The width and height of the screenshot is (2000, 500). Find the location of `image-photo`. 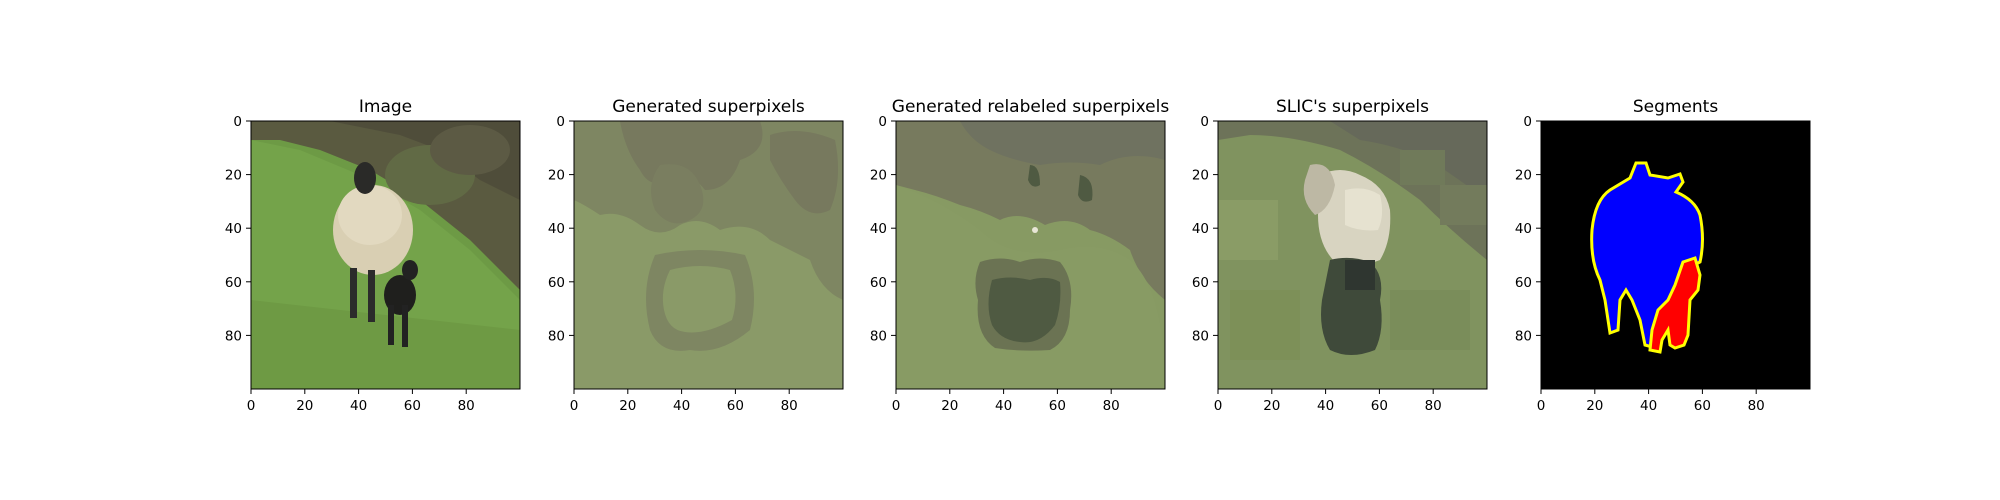

image-photo is located at coordinates (385, 255).